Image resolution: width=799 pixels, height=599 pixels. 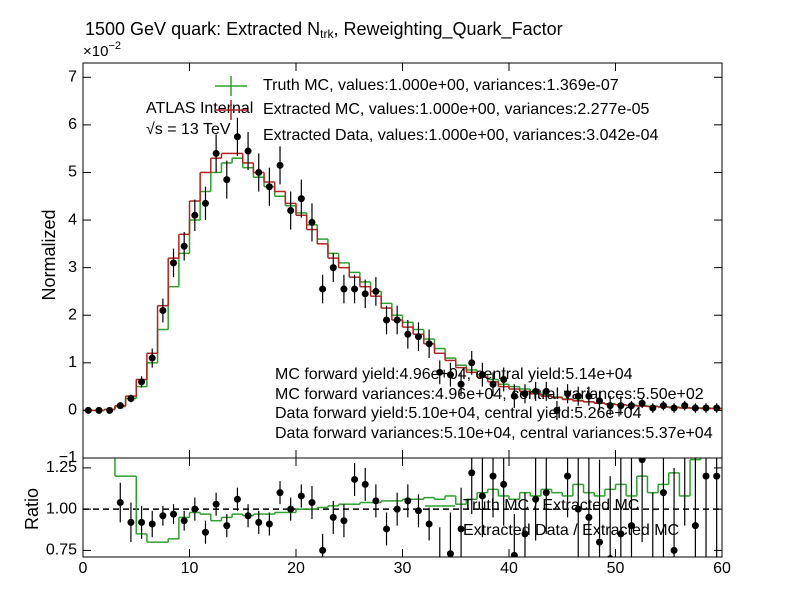 I want to click on title-suffix: , Reweighting_Quark_Factor, so click(x=447, y=29).